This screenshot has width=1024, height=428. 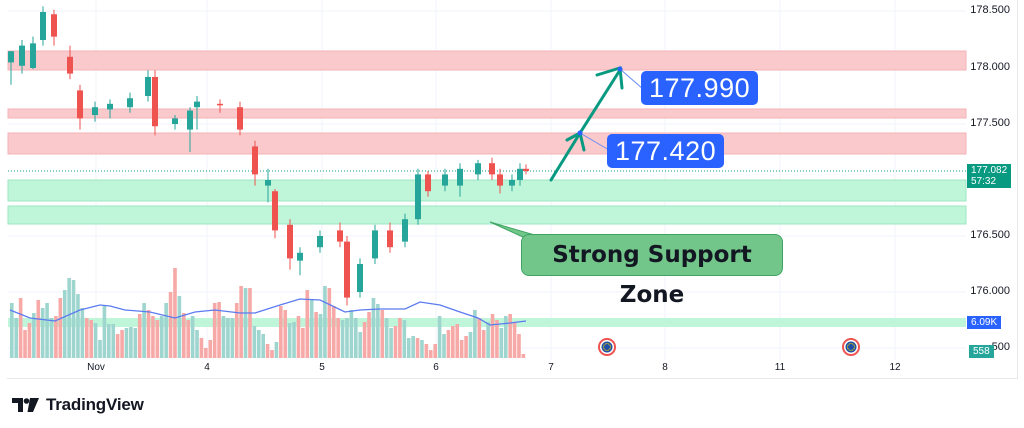 What do you see at coordinates (652, 271) in the screenshot?
I see `support-zone-callout: Strong Support Zone` at bounding box center [652, 271].